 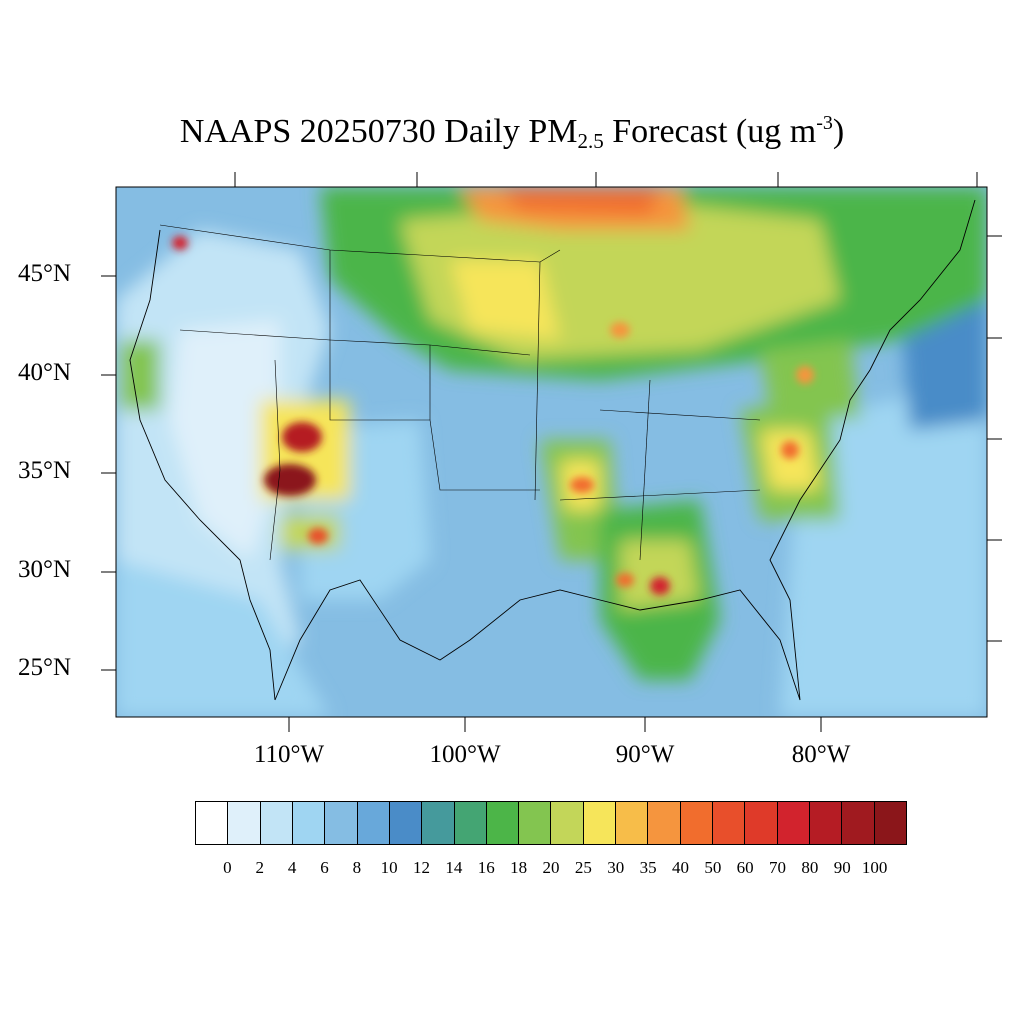 What do you see at coordinates (389, 867) in the screenshot?
I see `colorbar-label: 10` at bounding box center [389, 867].